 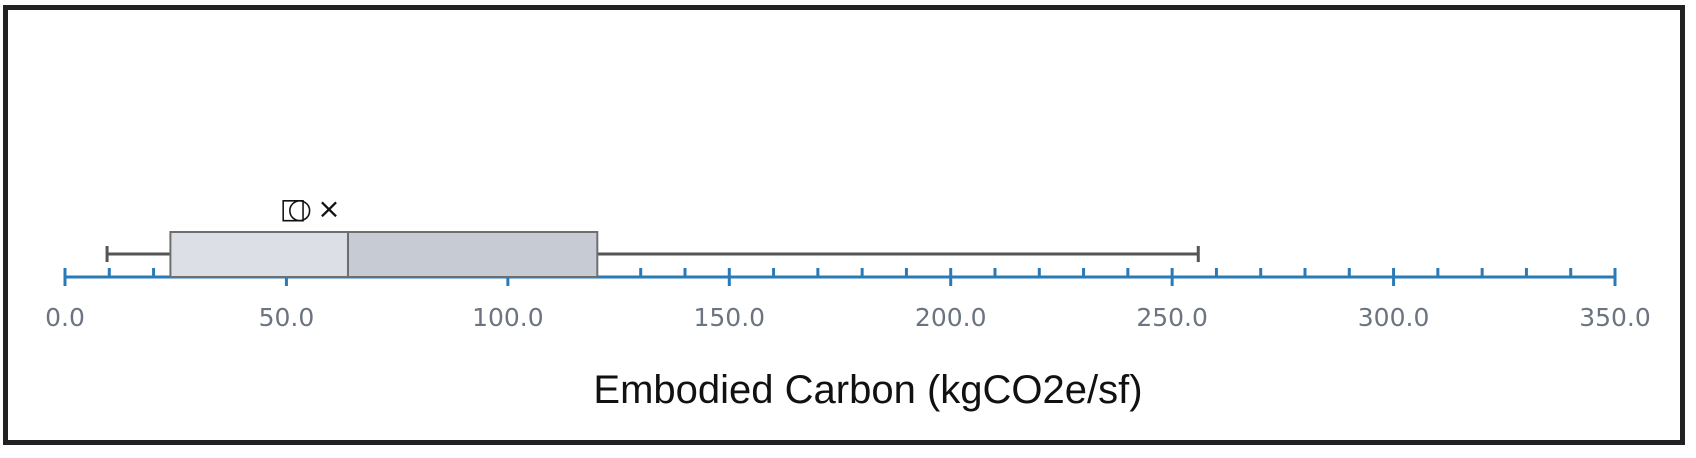 I want to click on summary-marker: □, so click(x=293, y=208).